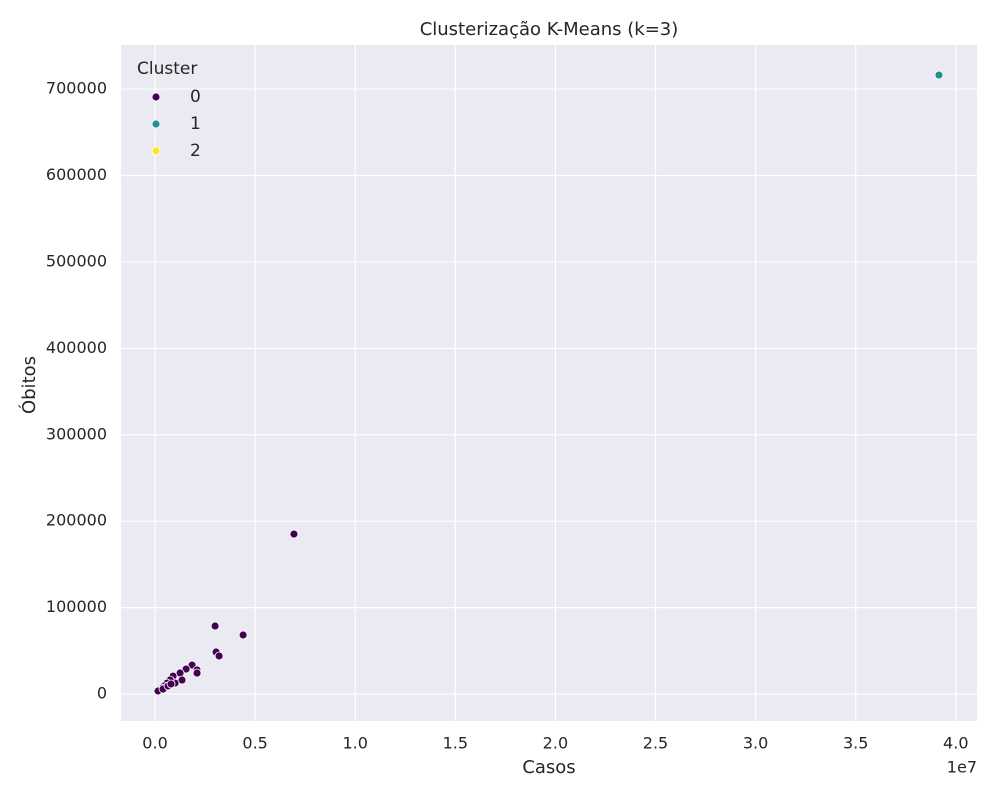  Describe the element at coordinates (548, 767) in the screenshot. I see `x-axis-label: Casos` at that location.